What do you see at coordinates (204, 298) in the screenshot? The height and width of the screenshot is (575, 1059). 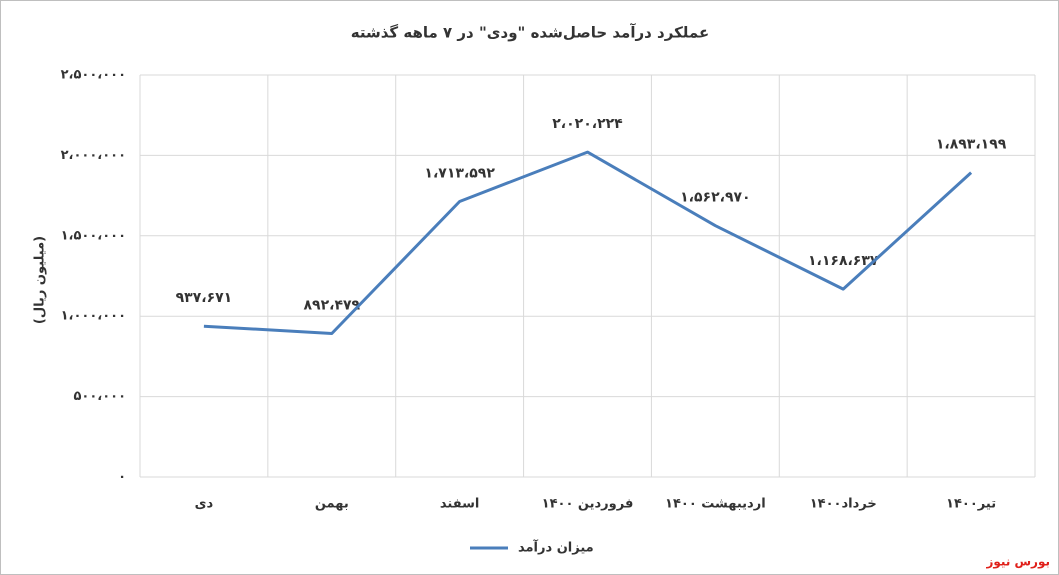 I see `data-label: ۹۳۷،۶۷۱` at bounding box center [204, 298].